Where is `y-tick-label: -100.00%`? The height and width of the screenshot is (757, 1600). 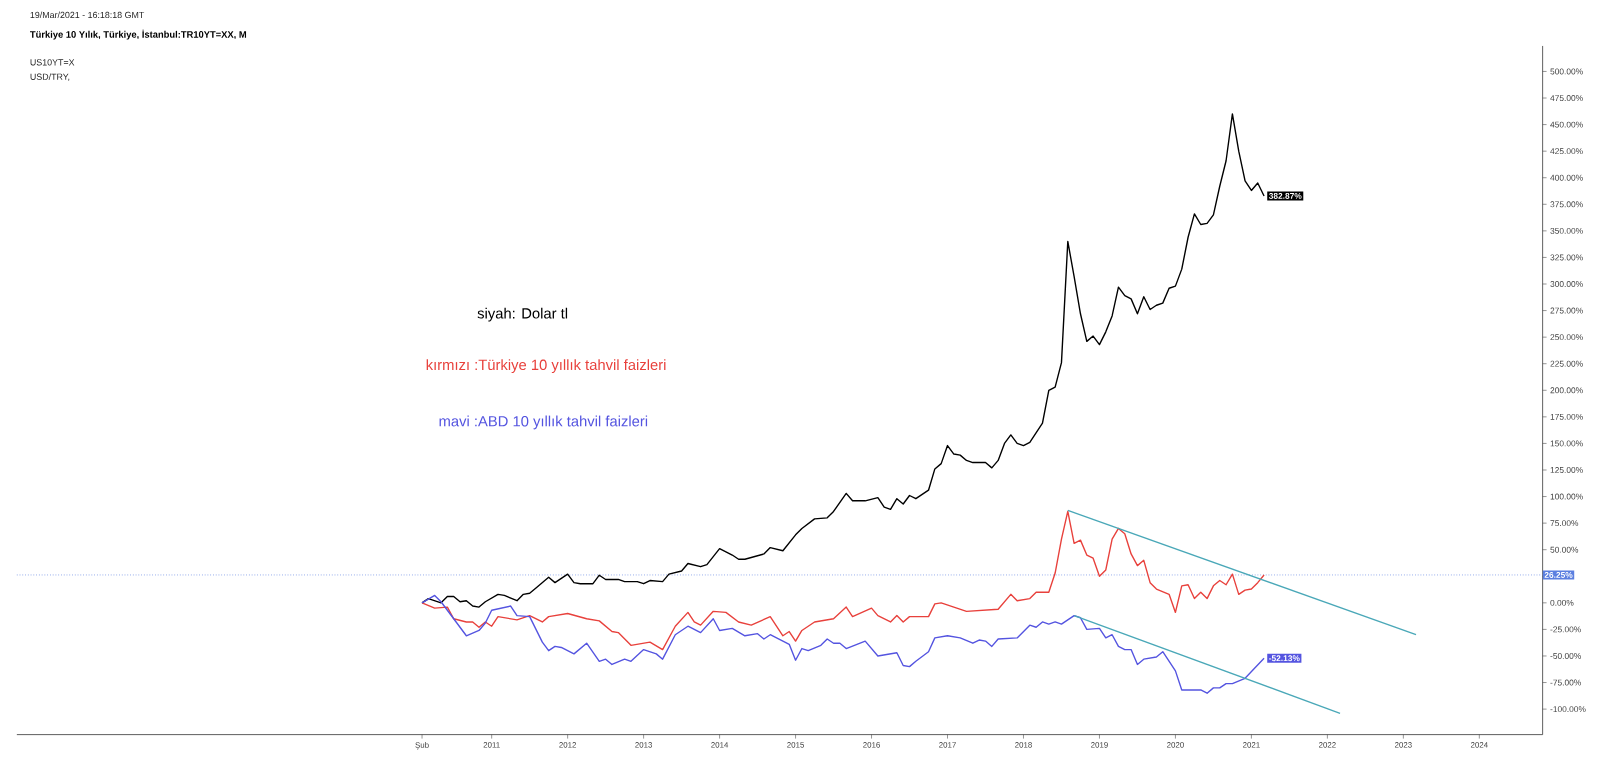
y-tick-label: -100.00% is located at coordinates (1568, 709).